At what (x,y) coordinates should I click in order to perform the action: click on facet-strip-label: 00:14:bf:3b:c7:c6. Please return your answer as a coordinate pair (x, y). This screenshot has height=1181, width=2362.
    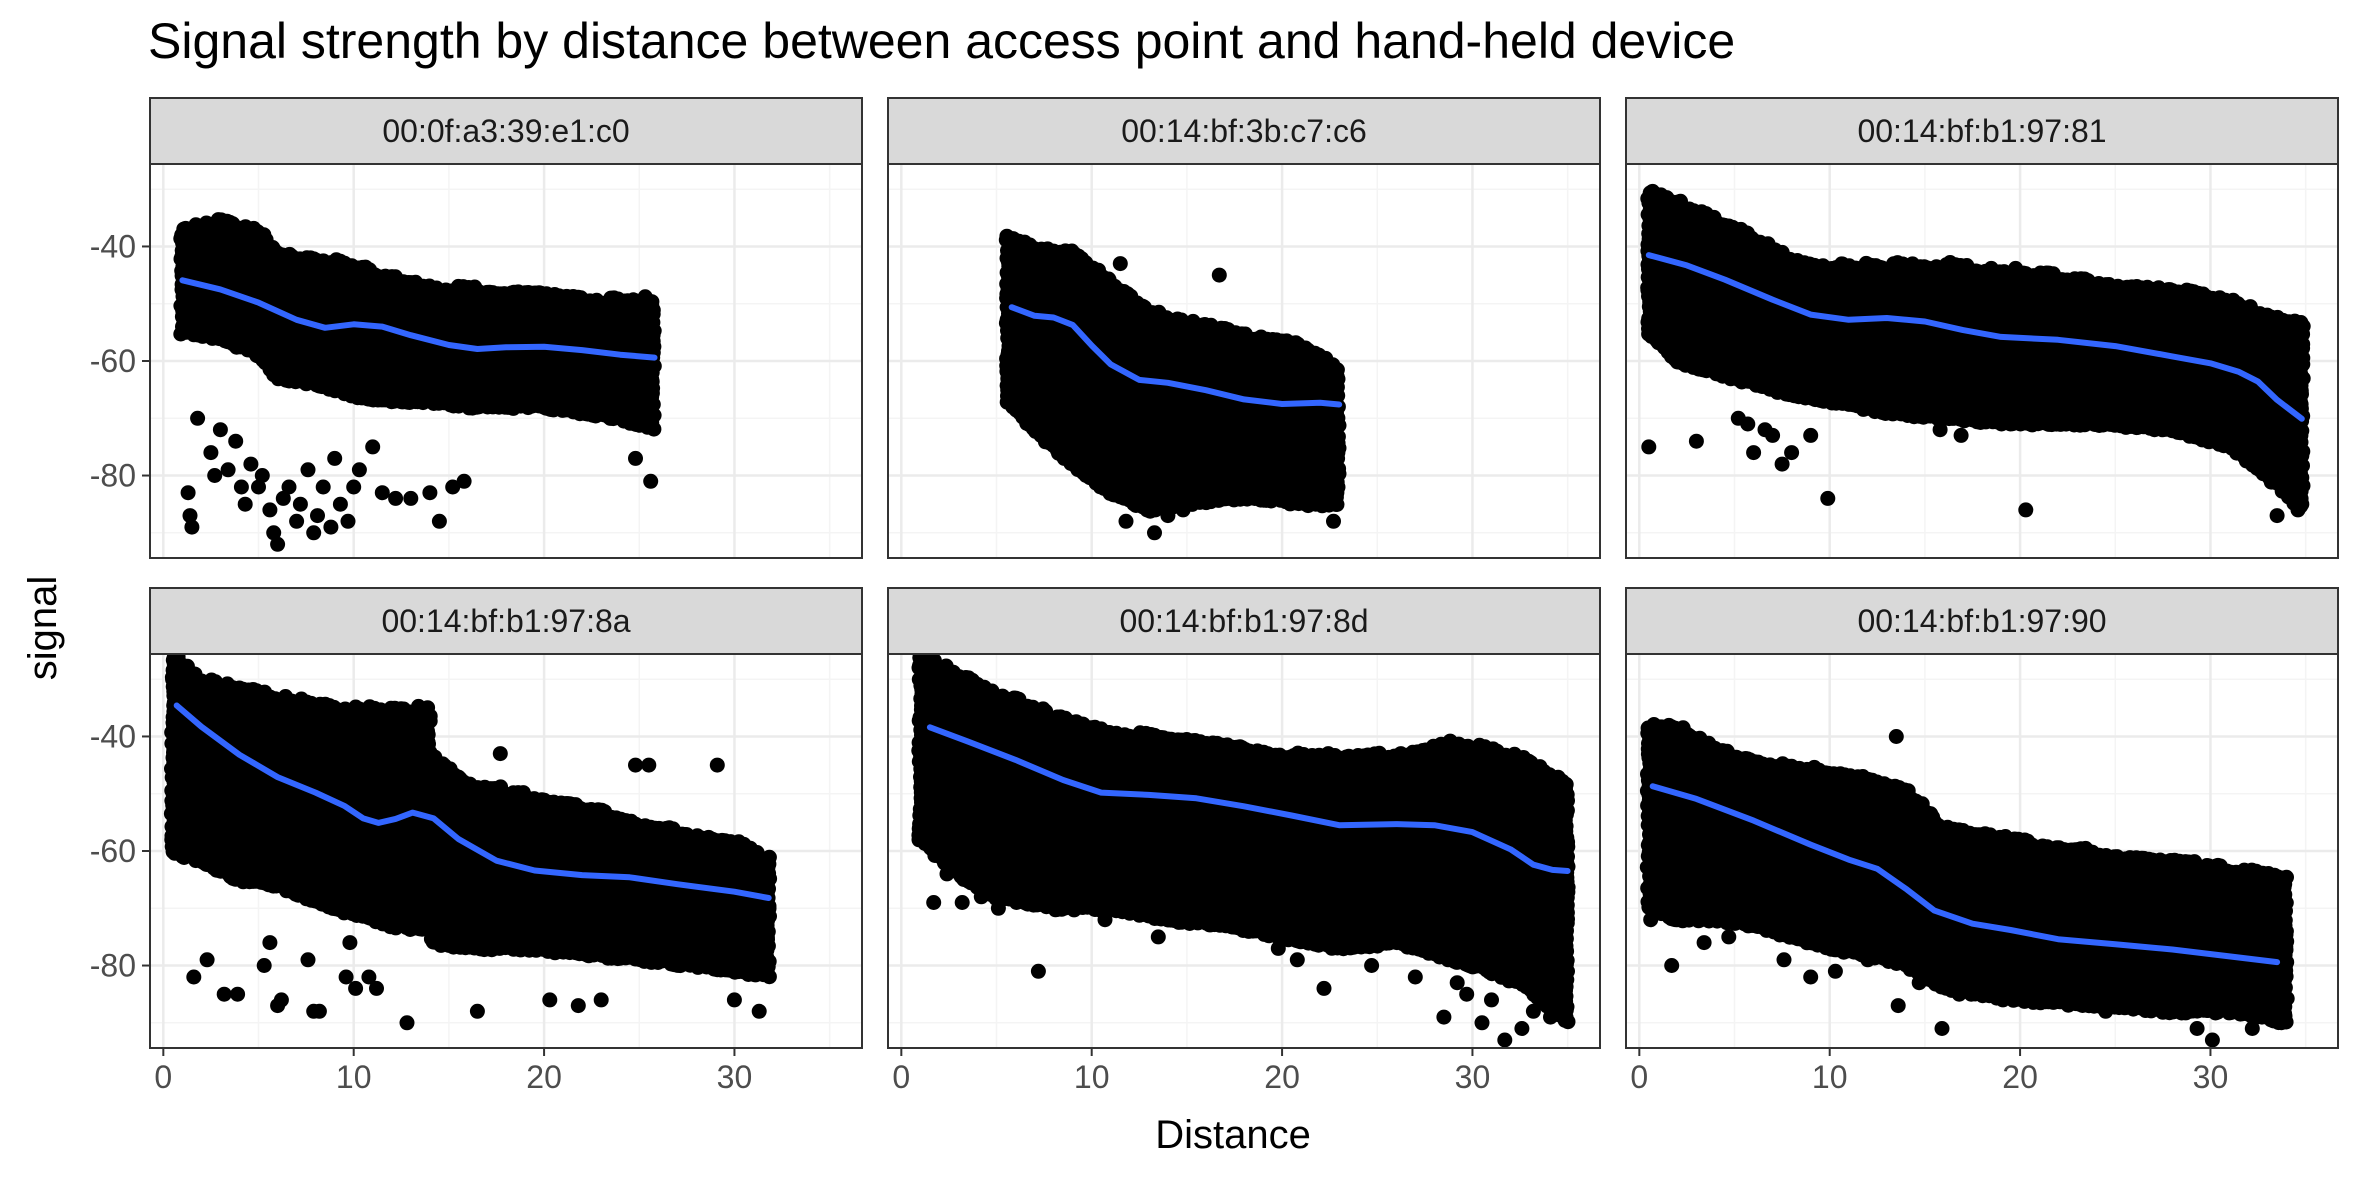
    Looking at the image, I should click on (1244, 131).